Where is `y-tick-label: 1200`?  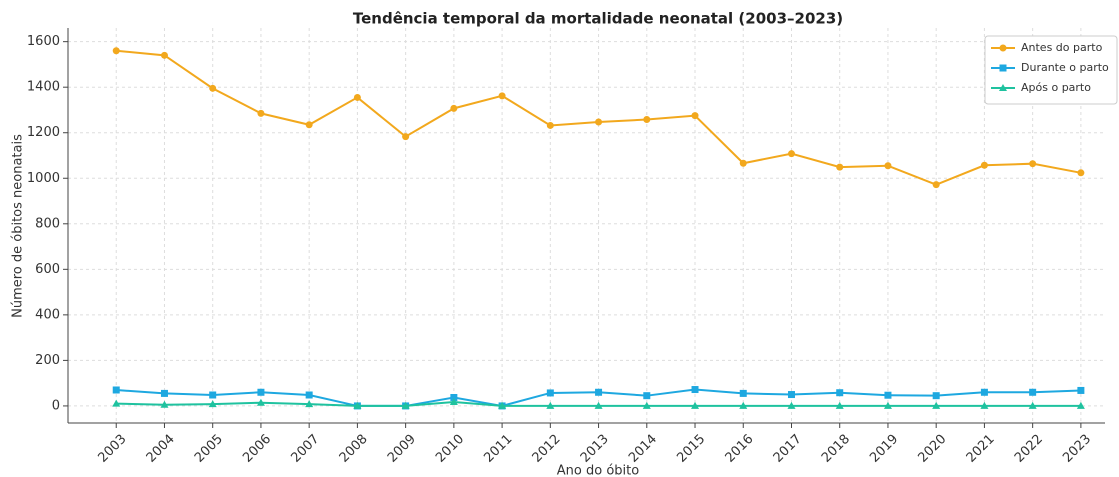
y-tick-label: 1200 is located at coordinates (43, 132).